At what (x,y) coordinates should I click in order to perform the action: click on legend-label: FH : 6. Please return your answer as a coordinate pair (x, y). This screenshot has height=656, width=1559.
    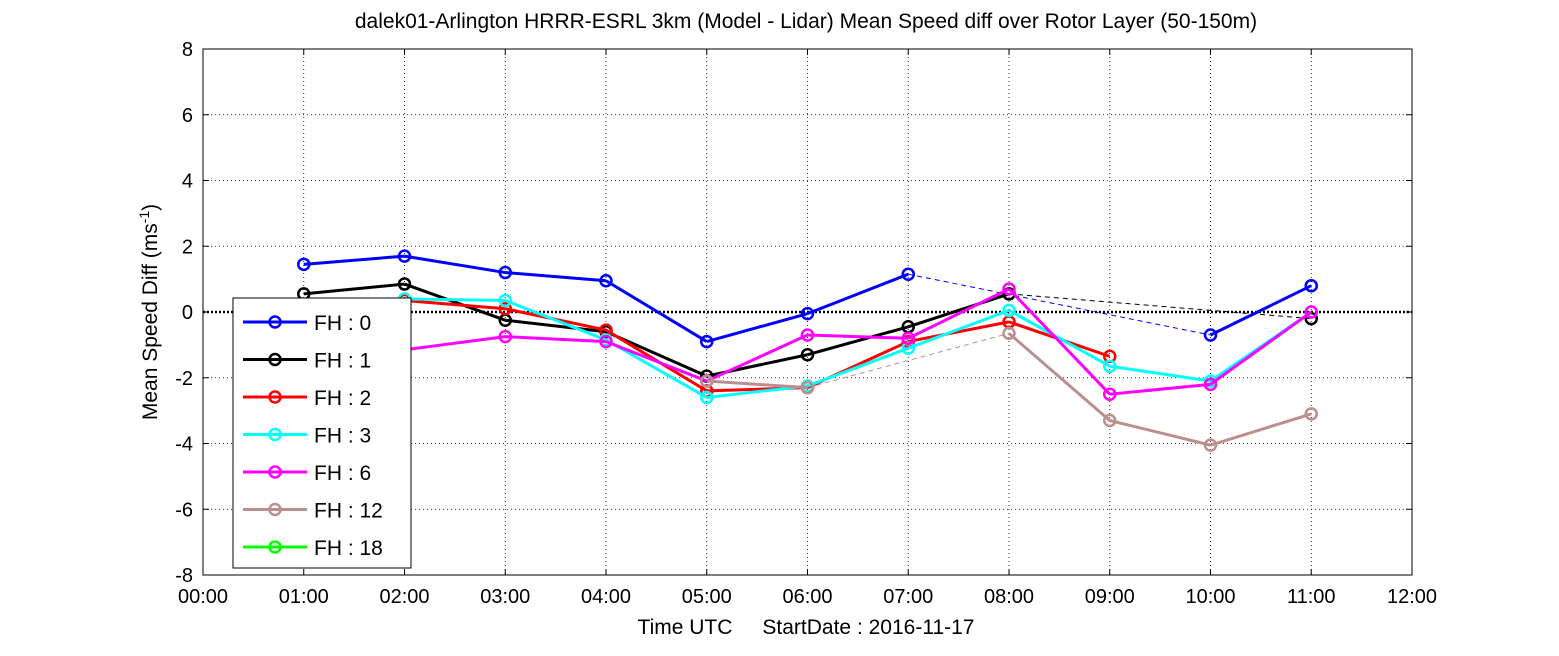
    Looking at the image, I should click on (342, 473).